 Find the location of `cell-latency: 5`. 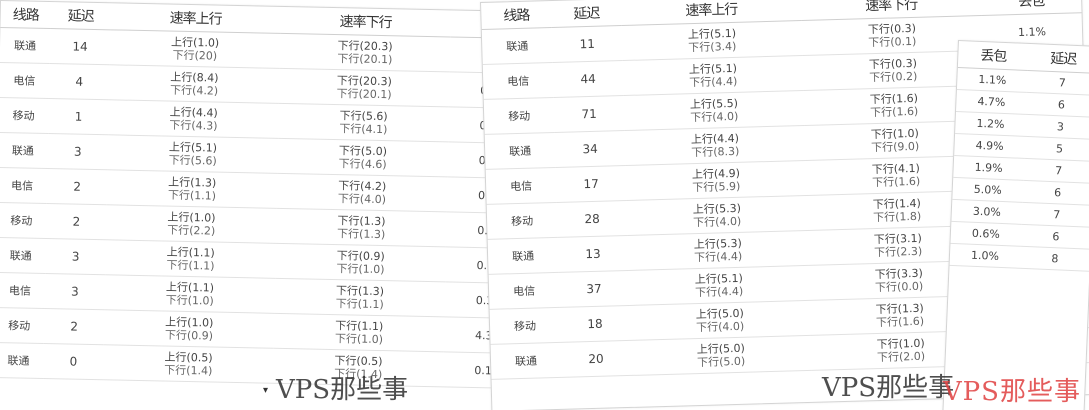

cell-latency: 5 is located at coordinates (1056, 149).